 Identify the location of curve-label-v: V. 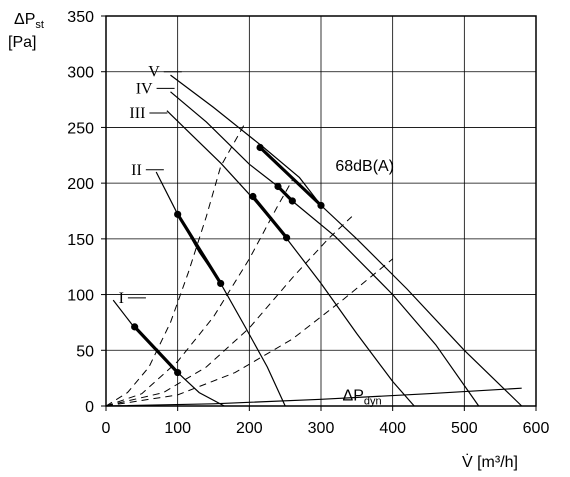
(154, 72).